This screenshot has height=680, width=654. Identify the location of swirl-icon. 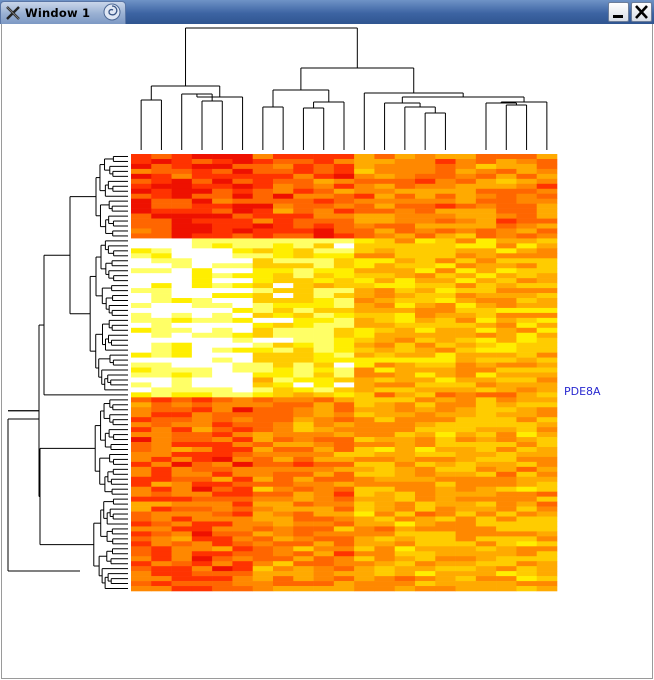
(112, 12).